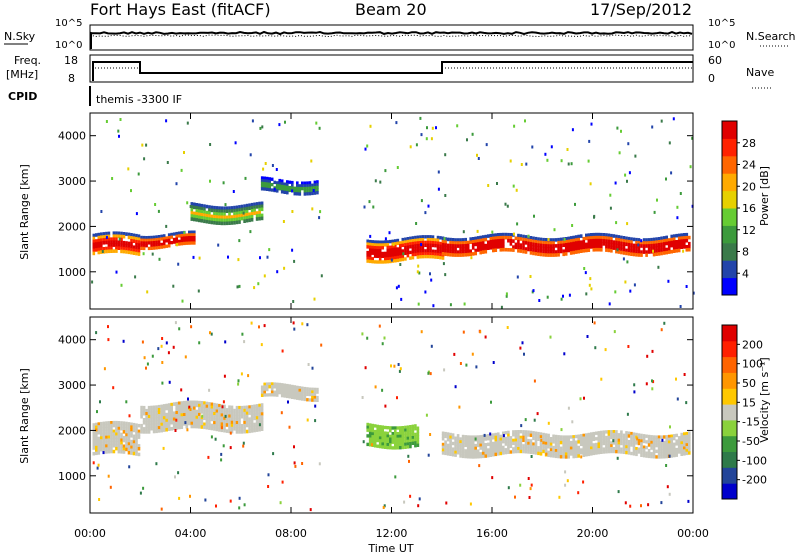 The width and height of the screenshot is (800, 554). I want to click on nave-tick-top: 60, so click(715, 60).